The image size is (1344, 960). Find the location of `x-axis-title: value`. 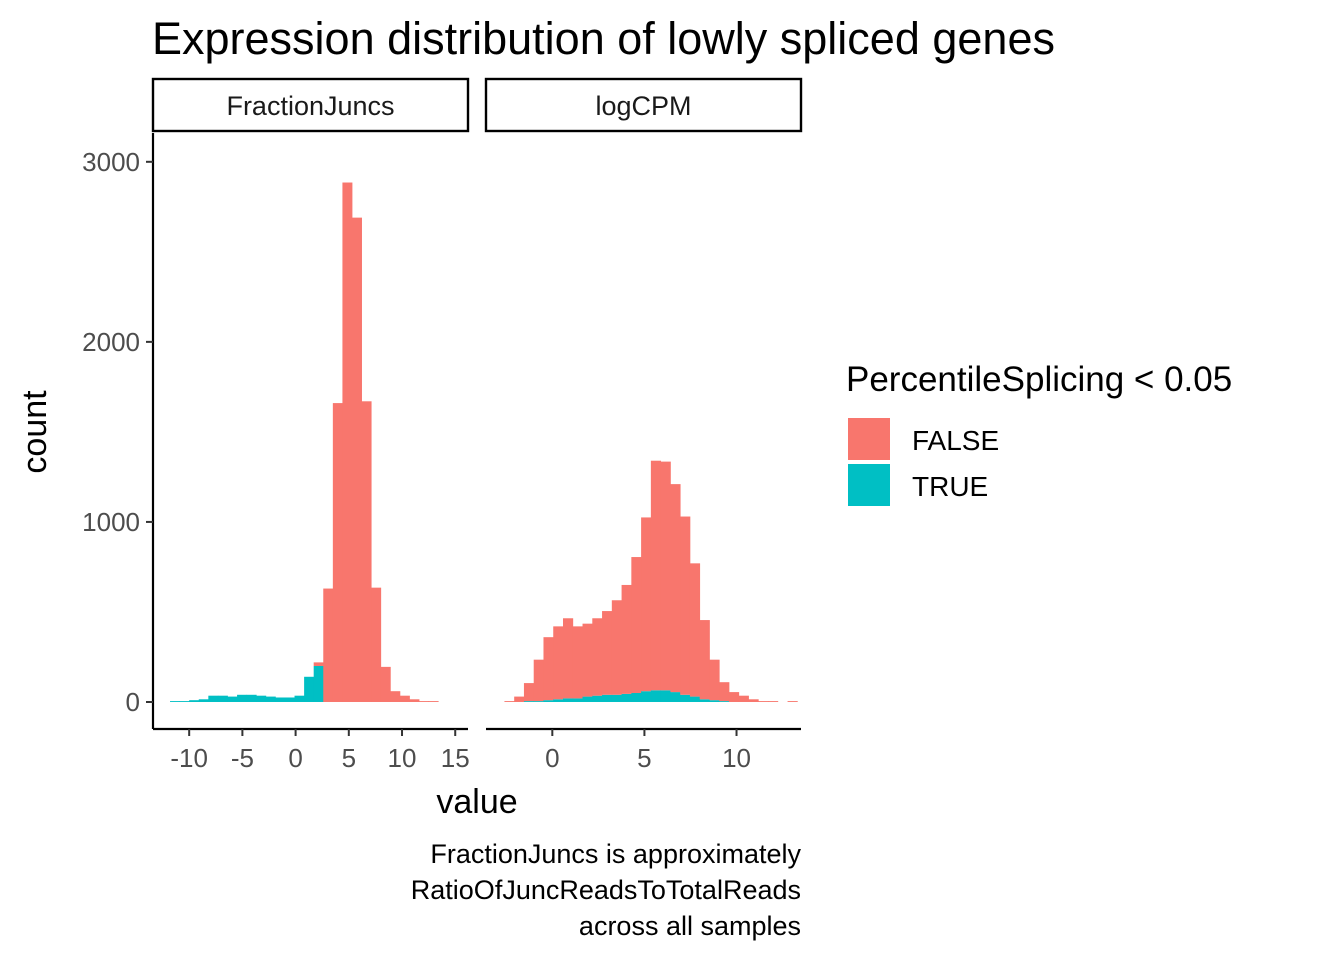

x-axis-title: value is located at coordinates (476, 802).